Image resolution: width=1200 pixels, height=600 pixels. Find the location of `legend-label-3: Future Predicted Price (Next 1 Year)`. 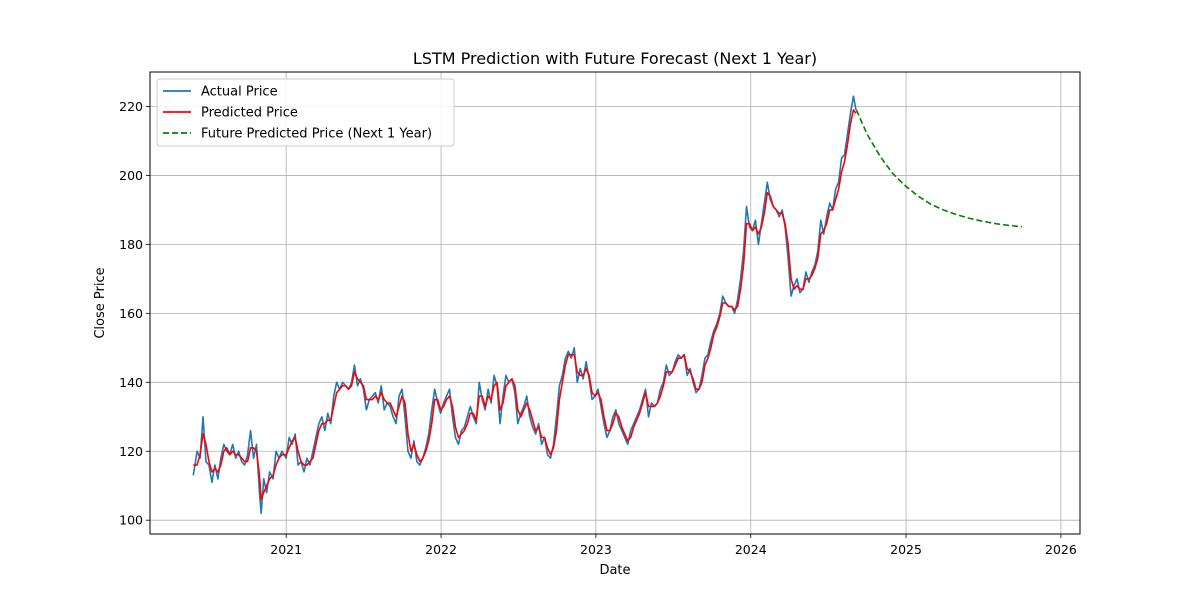

legend-label-3: Future Predicted Price (Next 1 Year) is located at coordinates (316, 134).